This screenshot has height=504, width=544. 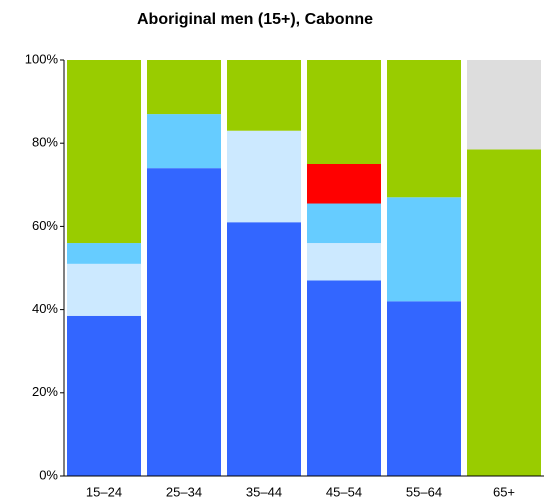 What do you see at coordinates (424, 491) in the screenshot?
I see `x-tick-label: 55–64` at bounding box center [424, 491].